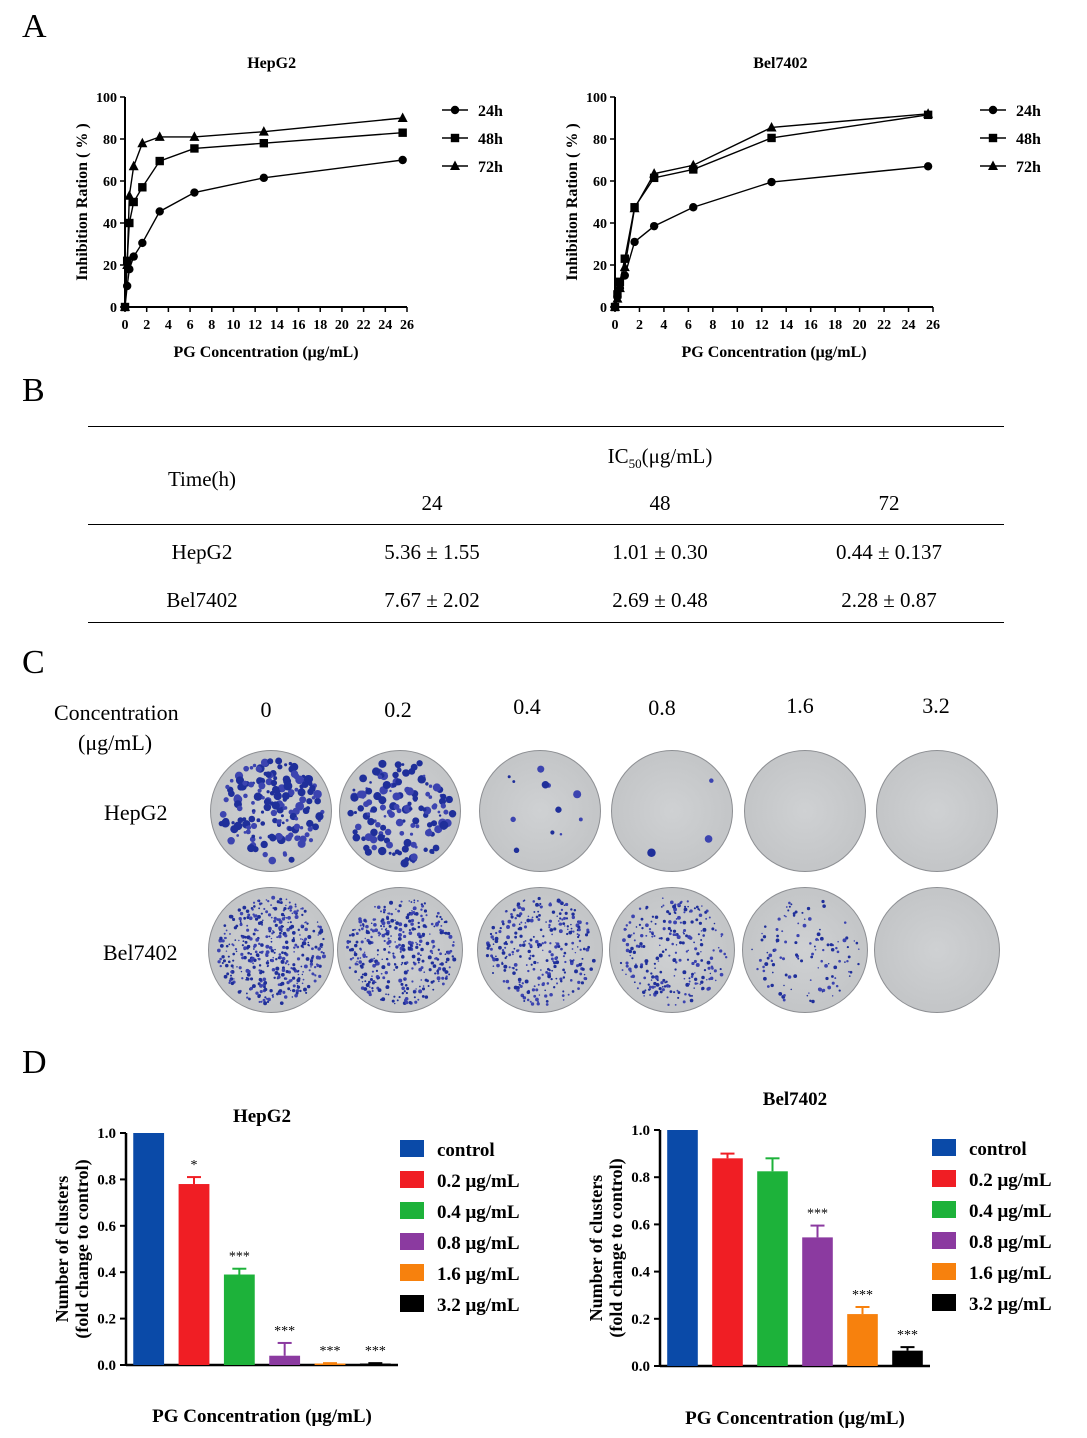 The width and height of the screenshot is (1087, 1438). I want to click on legend-label: 0.2 μg/mL, so click(1010, 1180).